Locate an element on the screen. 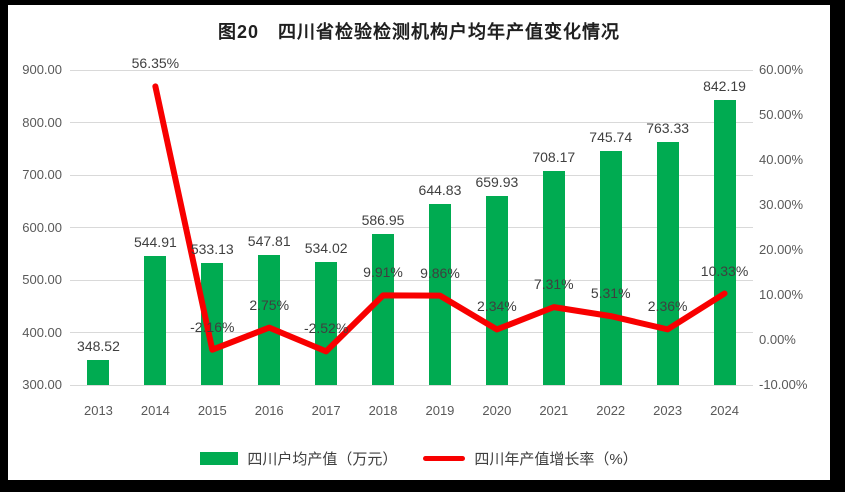  right-axis-tick-label: 20.00% is located at coordinates (781, 249).